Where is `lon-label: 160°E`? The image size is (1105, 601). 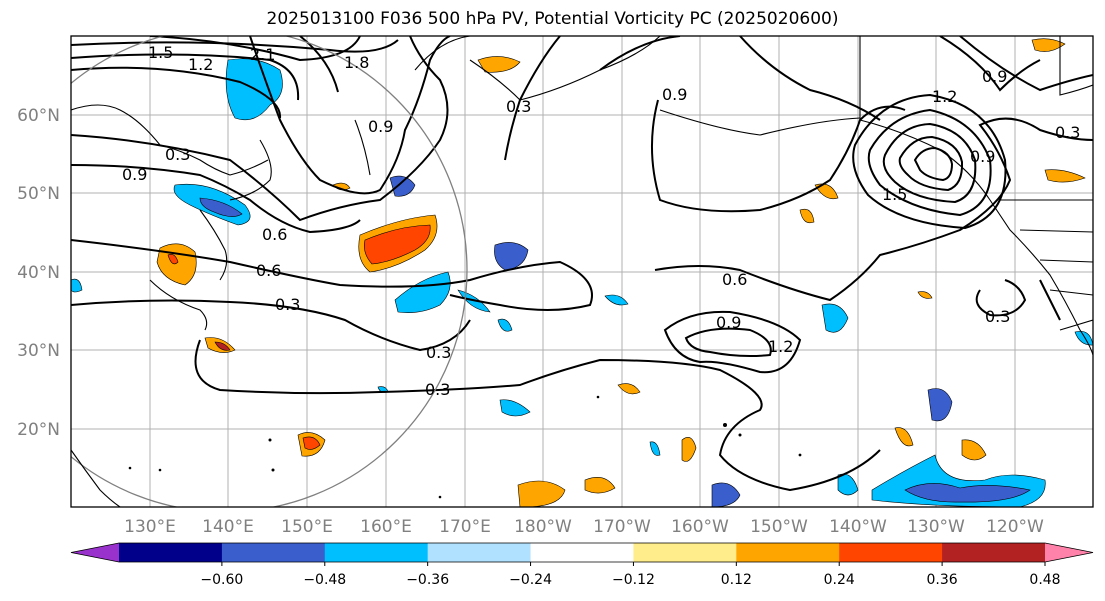 lon-label: 160°E is located at coordinates (386, 527).